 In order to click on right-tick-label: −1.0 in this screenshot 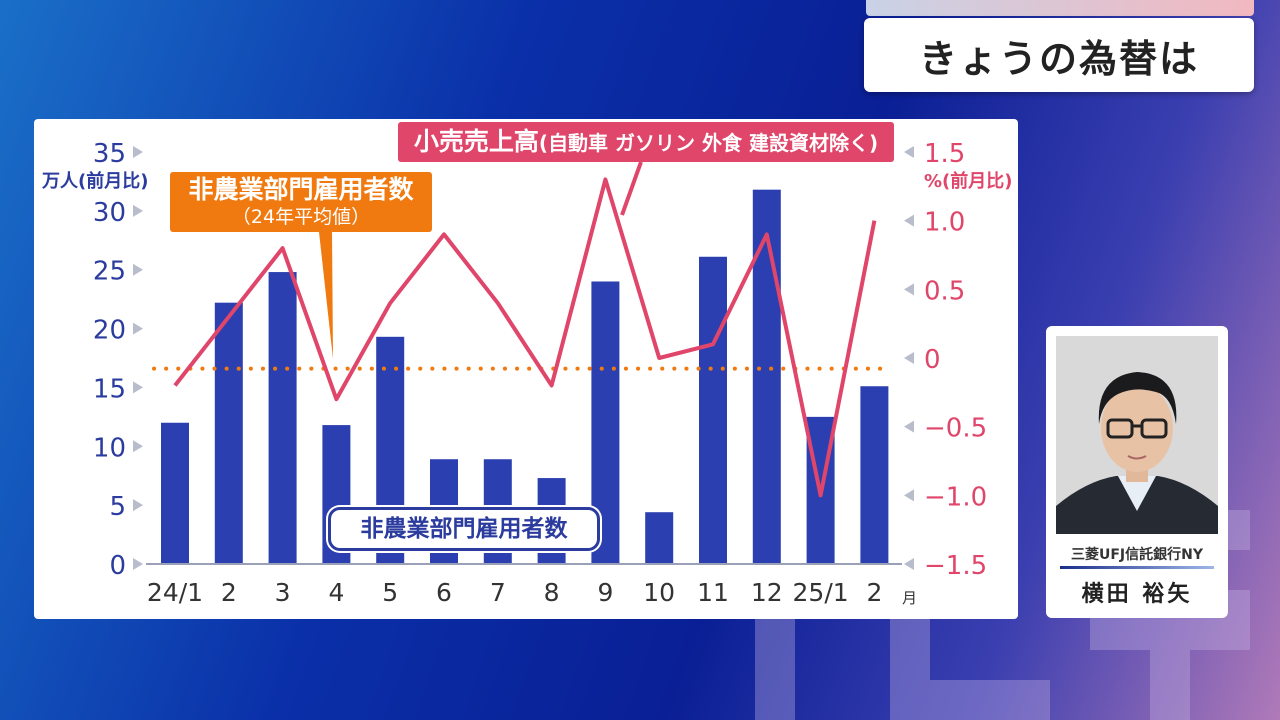, I will do `click(955, 497)`.